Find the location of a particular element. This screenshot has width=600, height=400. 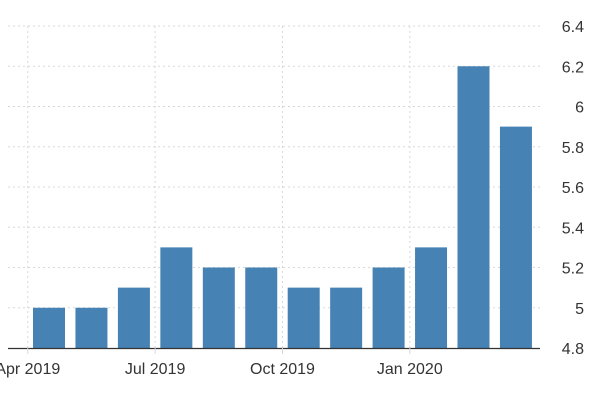

axes is located at coordinates (274, 350).